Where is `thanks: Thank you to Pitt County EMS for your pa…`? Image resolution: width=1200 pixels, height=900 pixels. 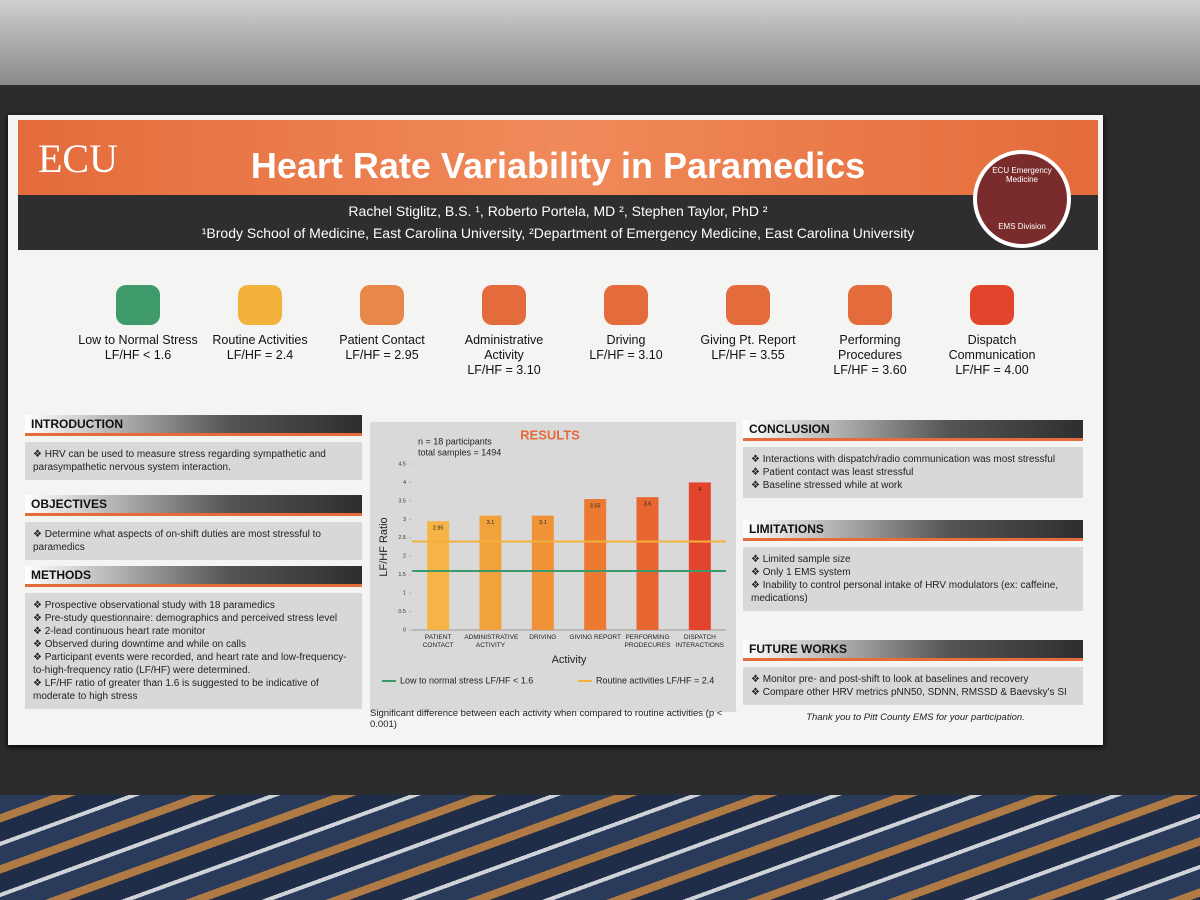 thanks: Thank you to Pitt County EMS for your pa… is located at coordinates (915, 717).